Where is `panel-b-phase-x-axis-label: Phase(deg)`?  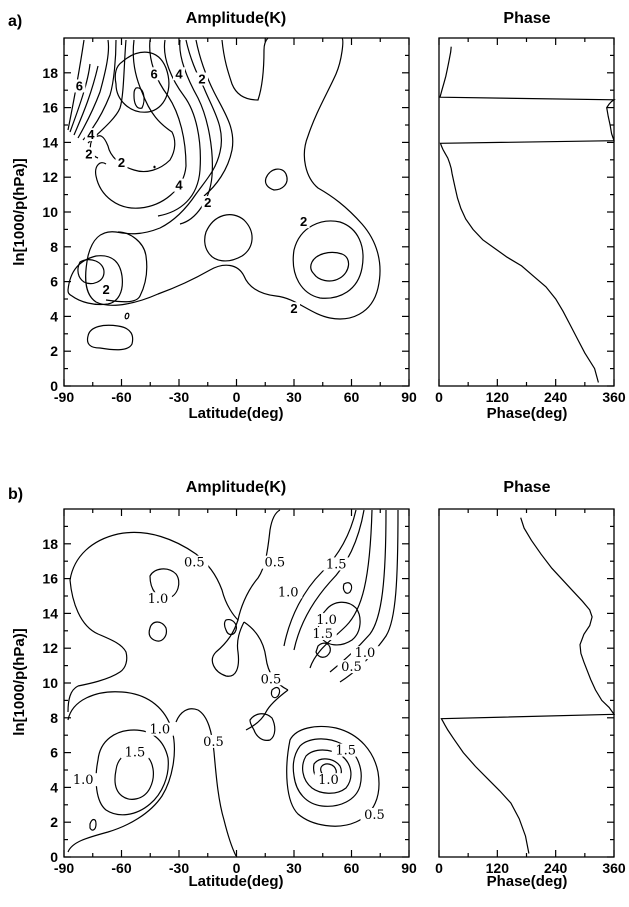
panel-b-phase-x-axis-label: Phase(deg) is located at coordinates (527, 881).